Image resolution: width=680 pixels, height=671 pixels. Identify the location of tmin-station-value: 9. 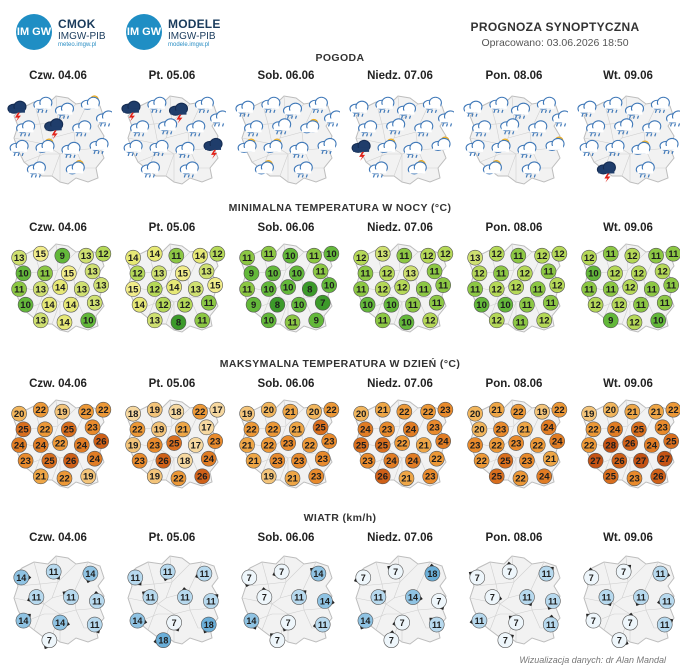
(610, 321).